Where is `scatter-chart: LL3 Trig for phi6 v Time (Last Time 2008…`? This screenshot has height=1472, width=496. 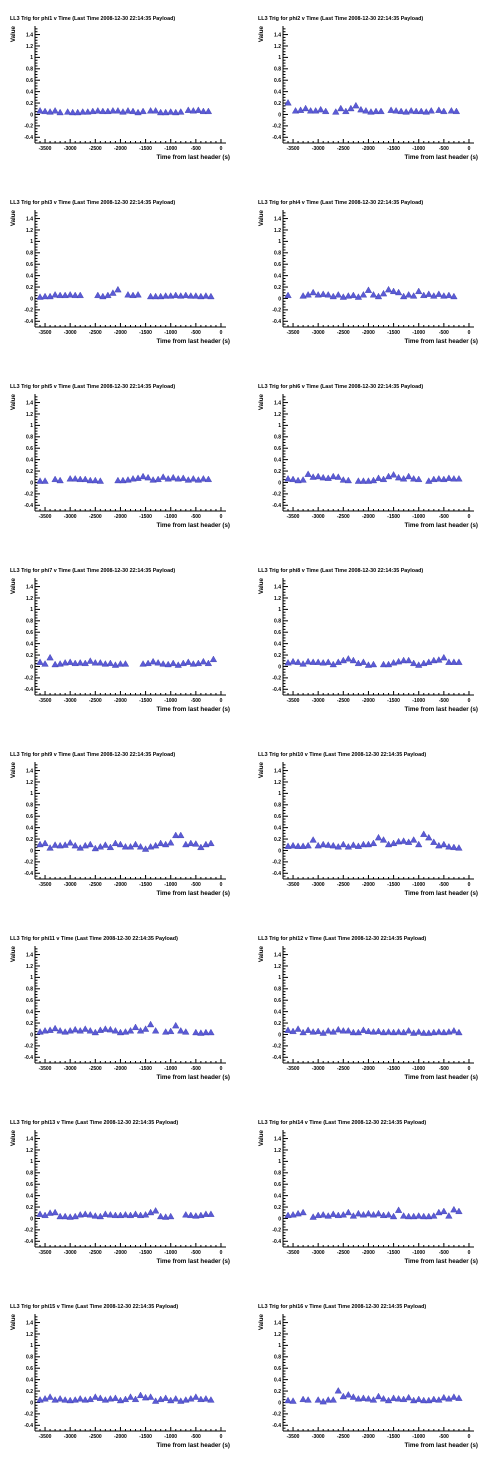
scatter-chart: LL3 Trig for phi6 v Time (Last Time 2008… is located at coordinates (368, 456).